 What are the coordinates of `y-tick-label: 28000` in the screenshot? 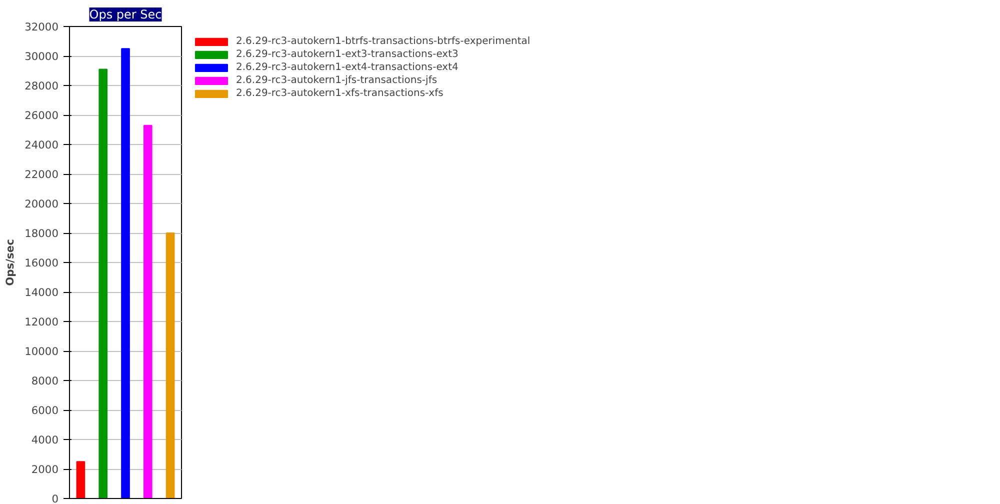 It's located at (41, 86).